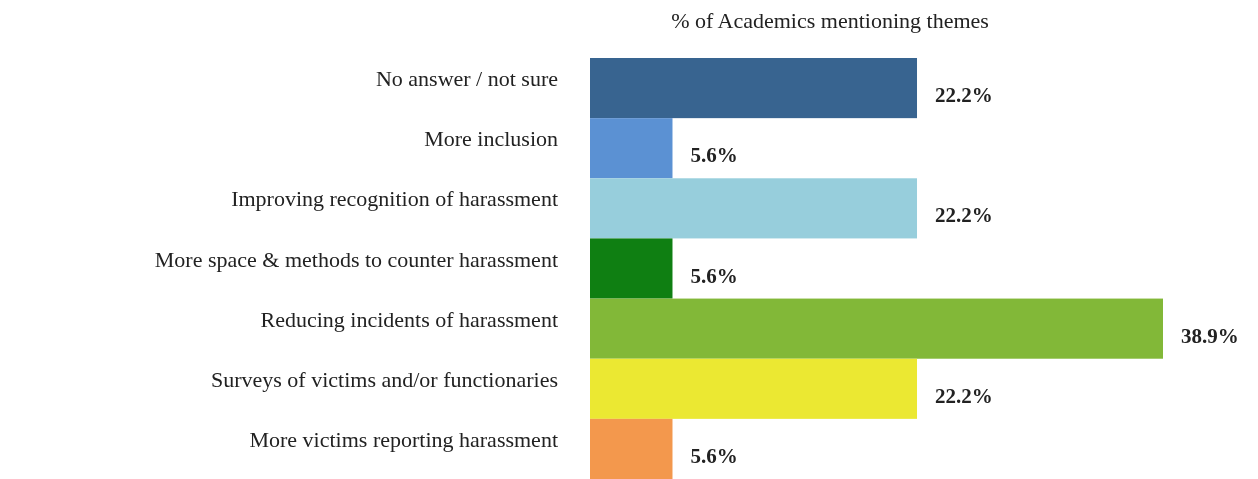 The image size is (1258, 479). Describe the element at coordinates (466, 79) in the screenshot. I see `y-tick-label: No answer / not sure` at that location.